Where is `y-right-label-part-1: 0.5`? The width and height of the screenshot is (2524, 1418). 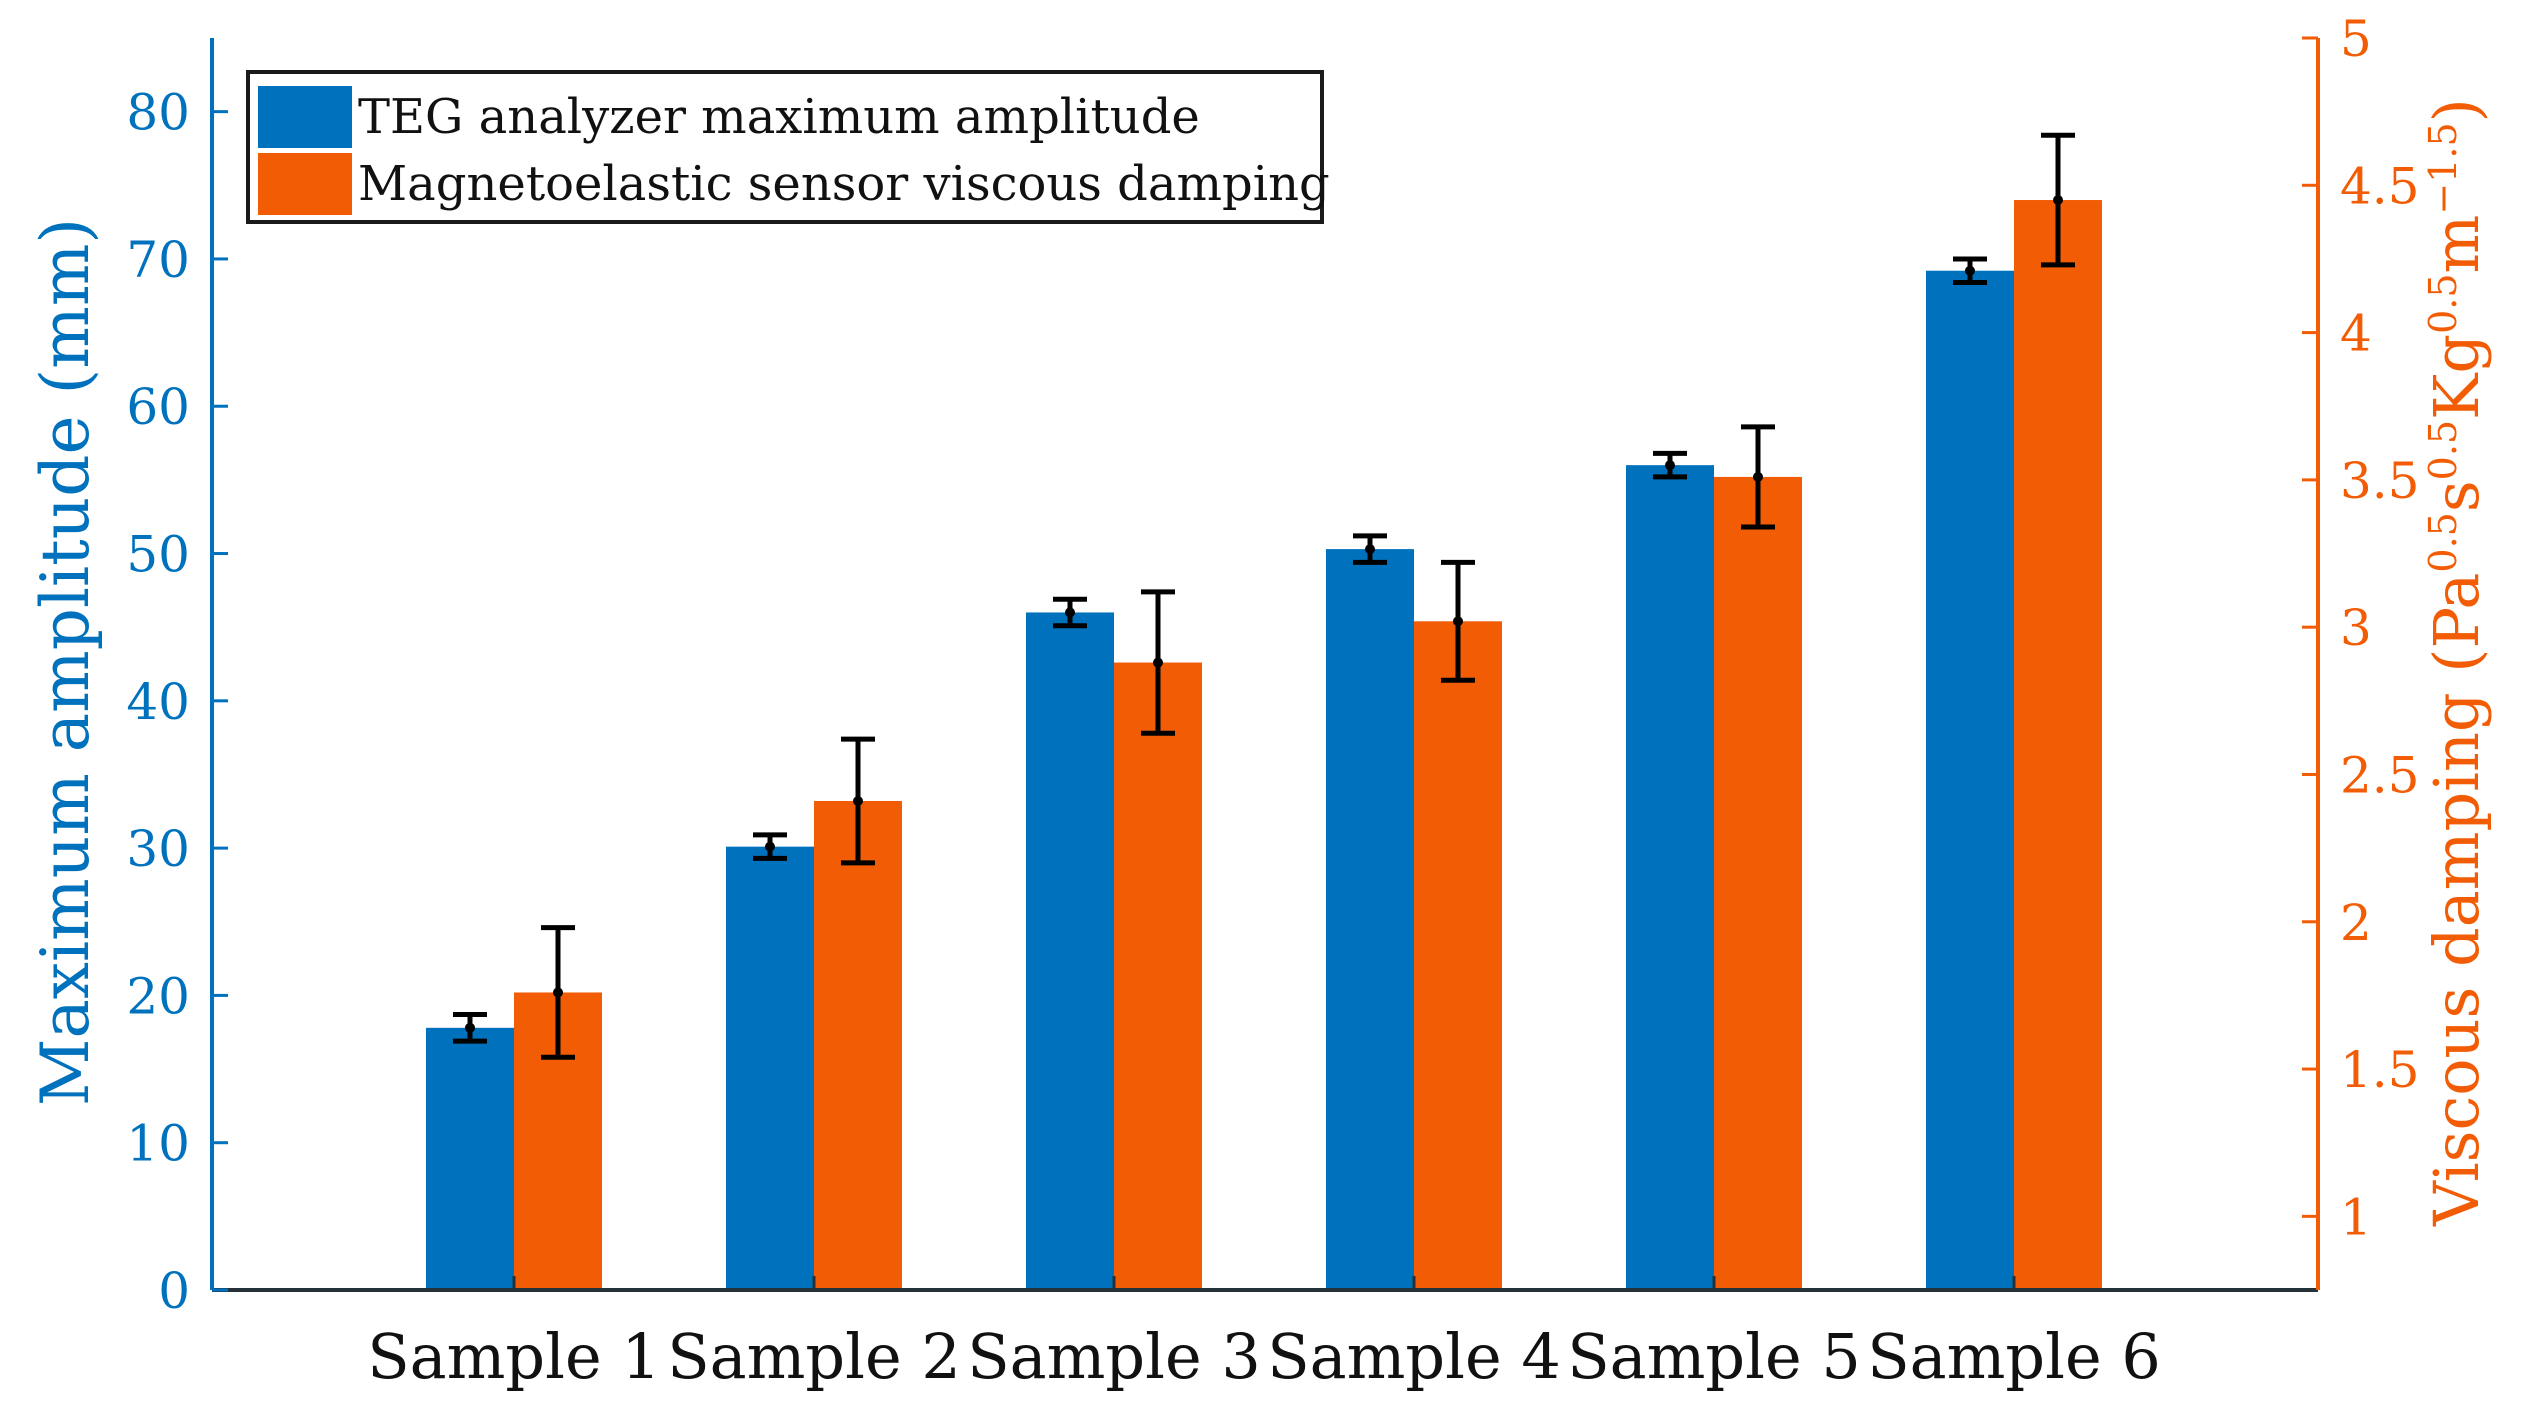 y-right-label-part-1: 0.5 is located at coordinates (2443, 542).